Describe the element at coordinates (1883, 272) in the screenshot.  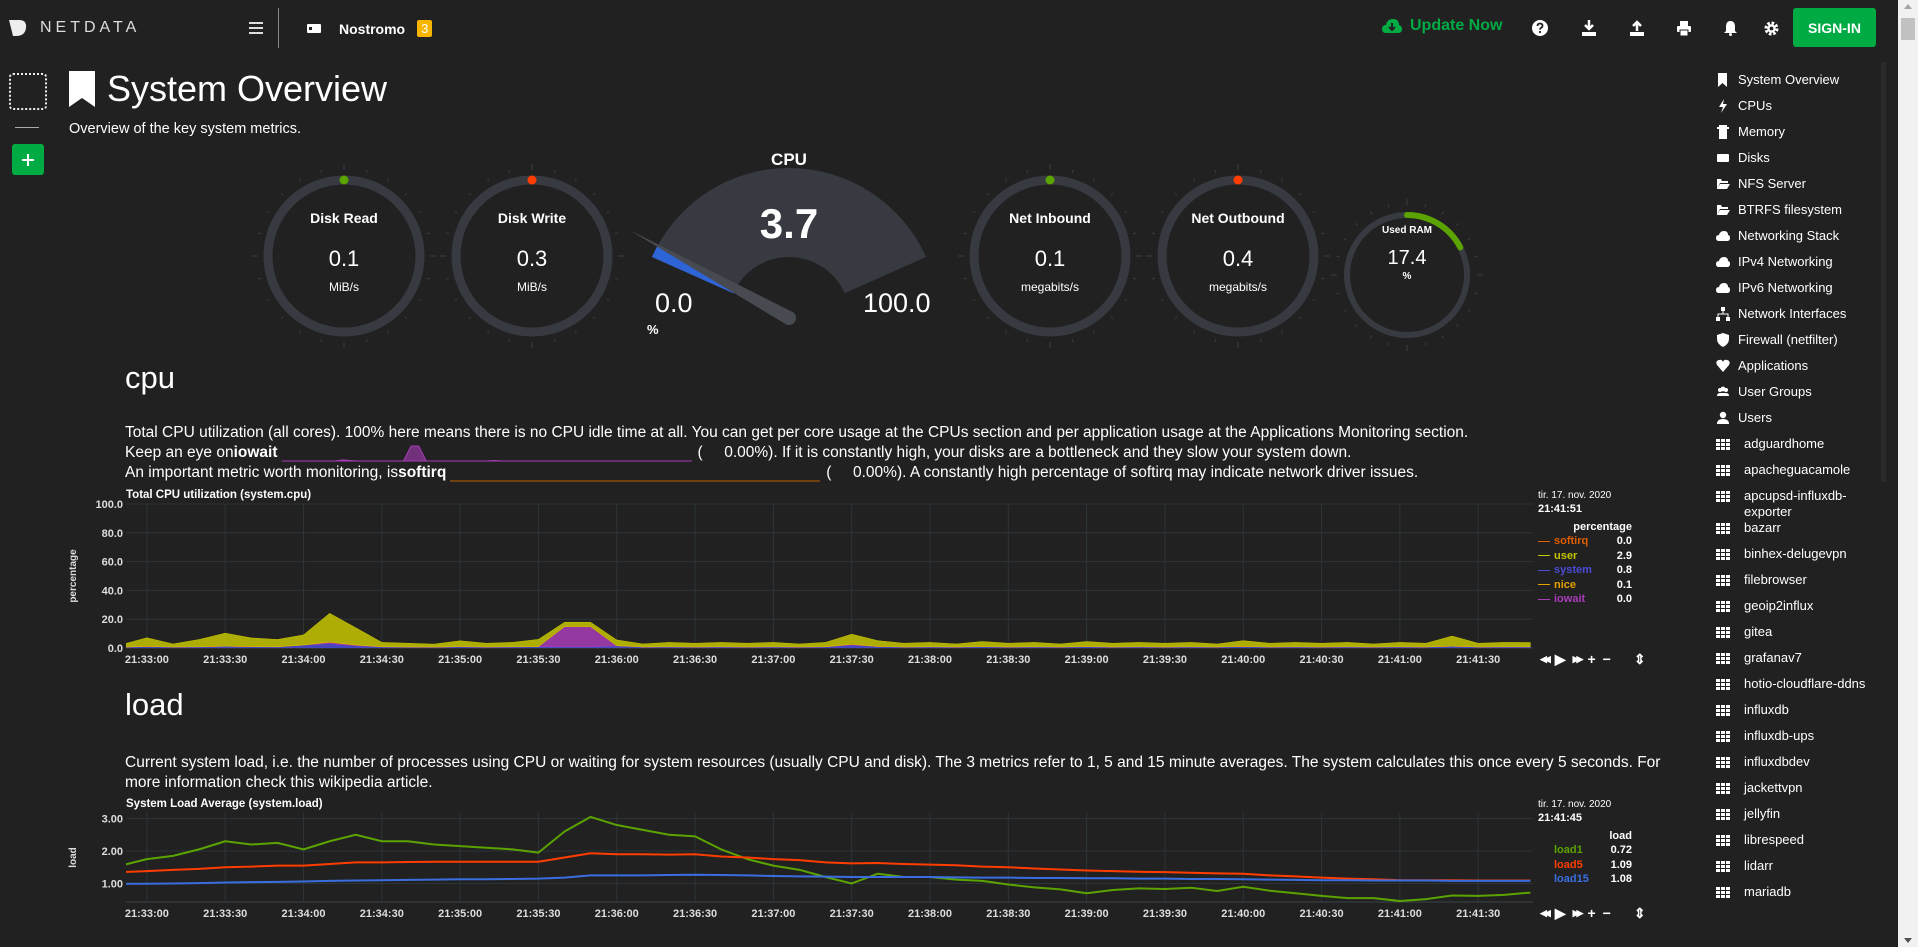
I see `nav-scrollbar` at that location.